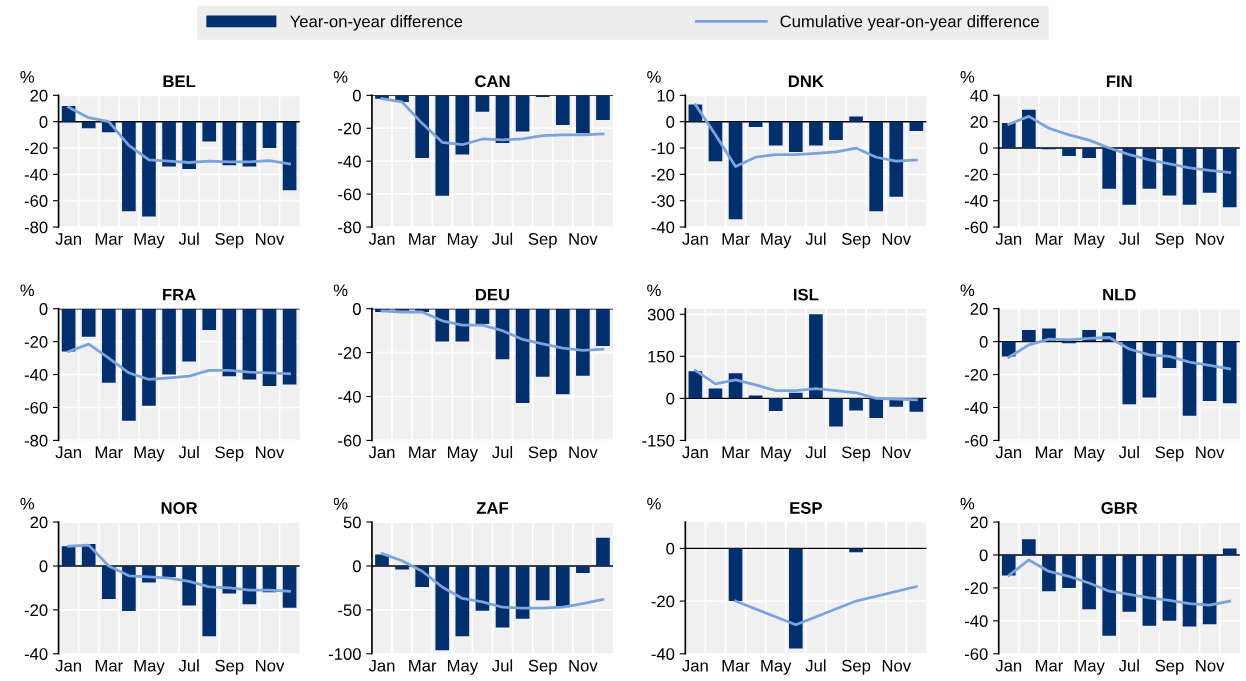 The width and height of the screenshot is (1246, 681). What do you see at coordinates (806, 81) in the screenshot?
I see `chart-title: DNK` at bounding box center [806, 81].